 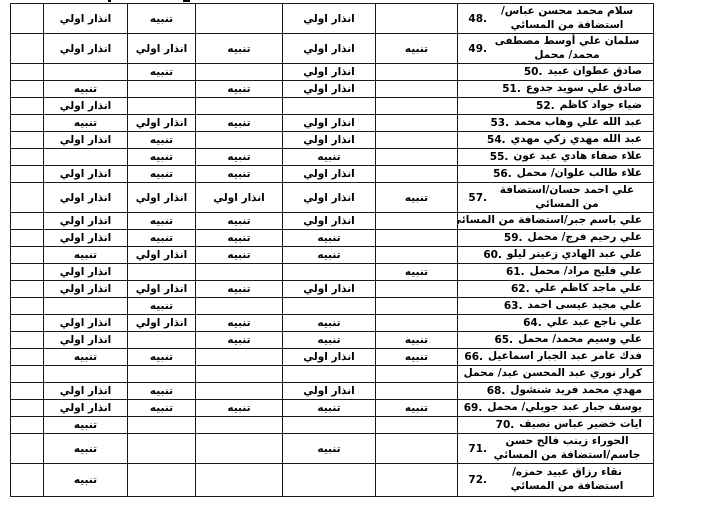 What do you see at coordinates (552, 373) in the screenshot?
I see `student-name: كرار نوري عبد المحسن عبد/ محمل` at bounding box center [552, 373].